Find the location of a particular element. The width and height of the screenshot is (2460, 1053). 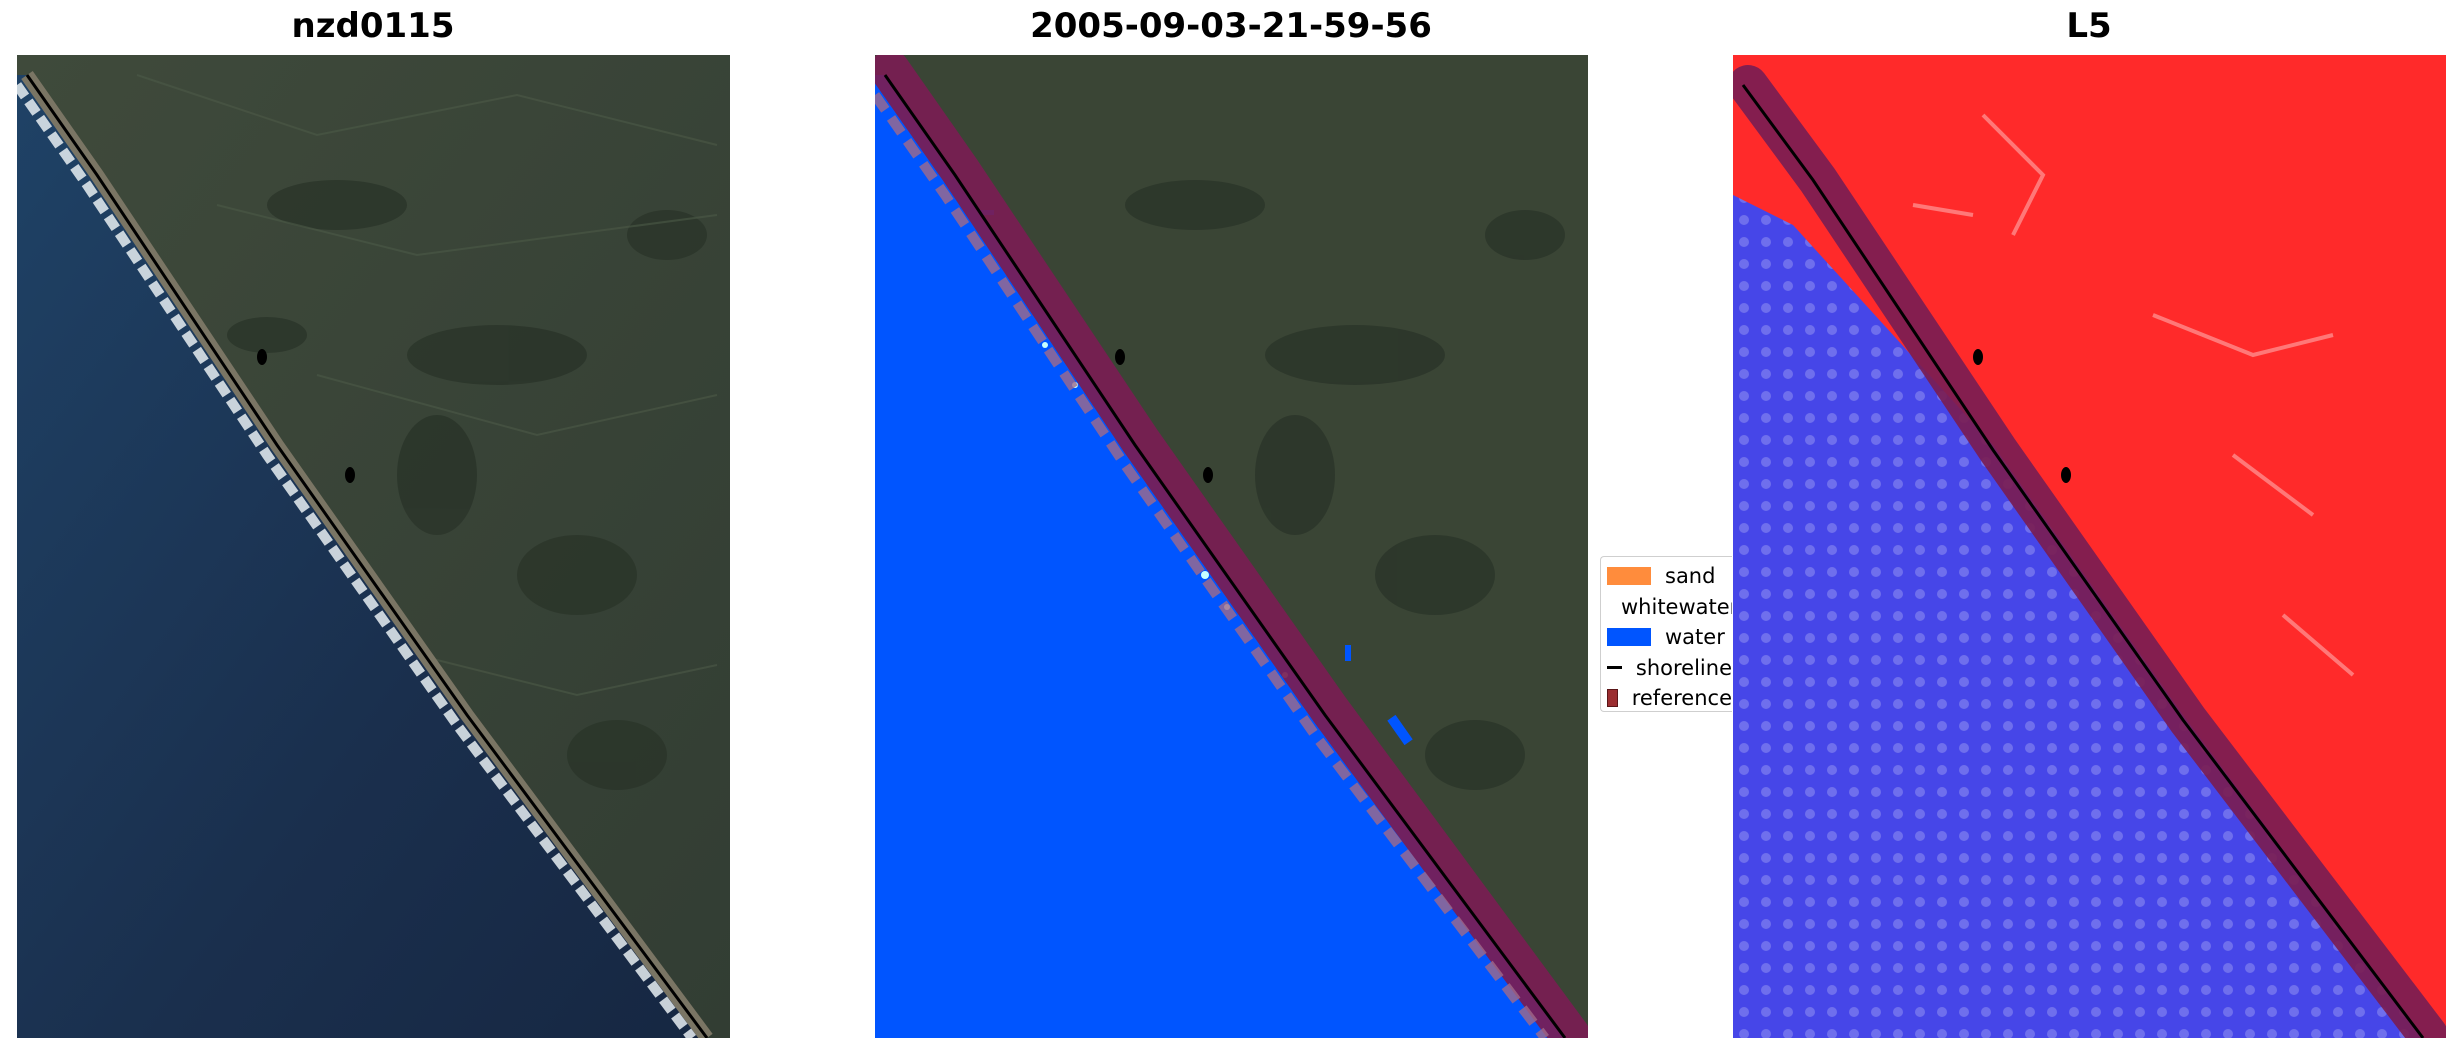

legend-item-shoreline: shoreline is located at coordinates (1666, 668).